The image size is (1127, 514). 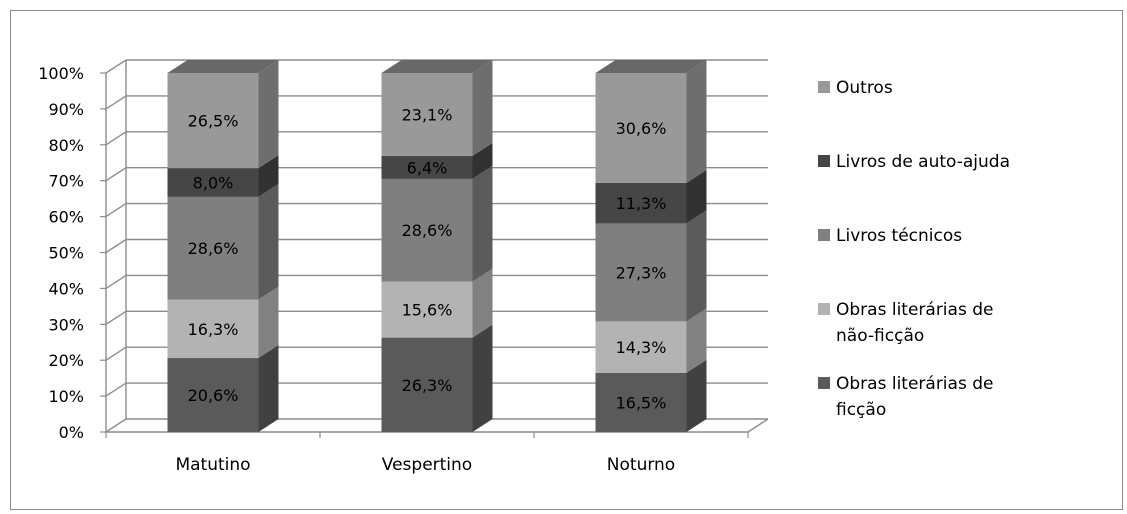 I want to click on data-label: 27,3%, so click(x=641, y=272).